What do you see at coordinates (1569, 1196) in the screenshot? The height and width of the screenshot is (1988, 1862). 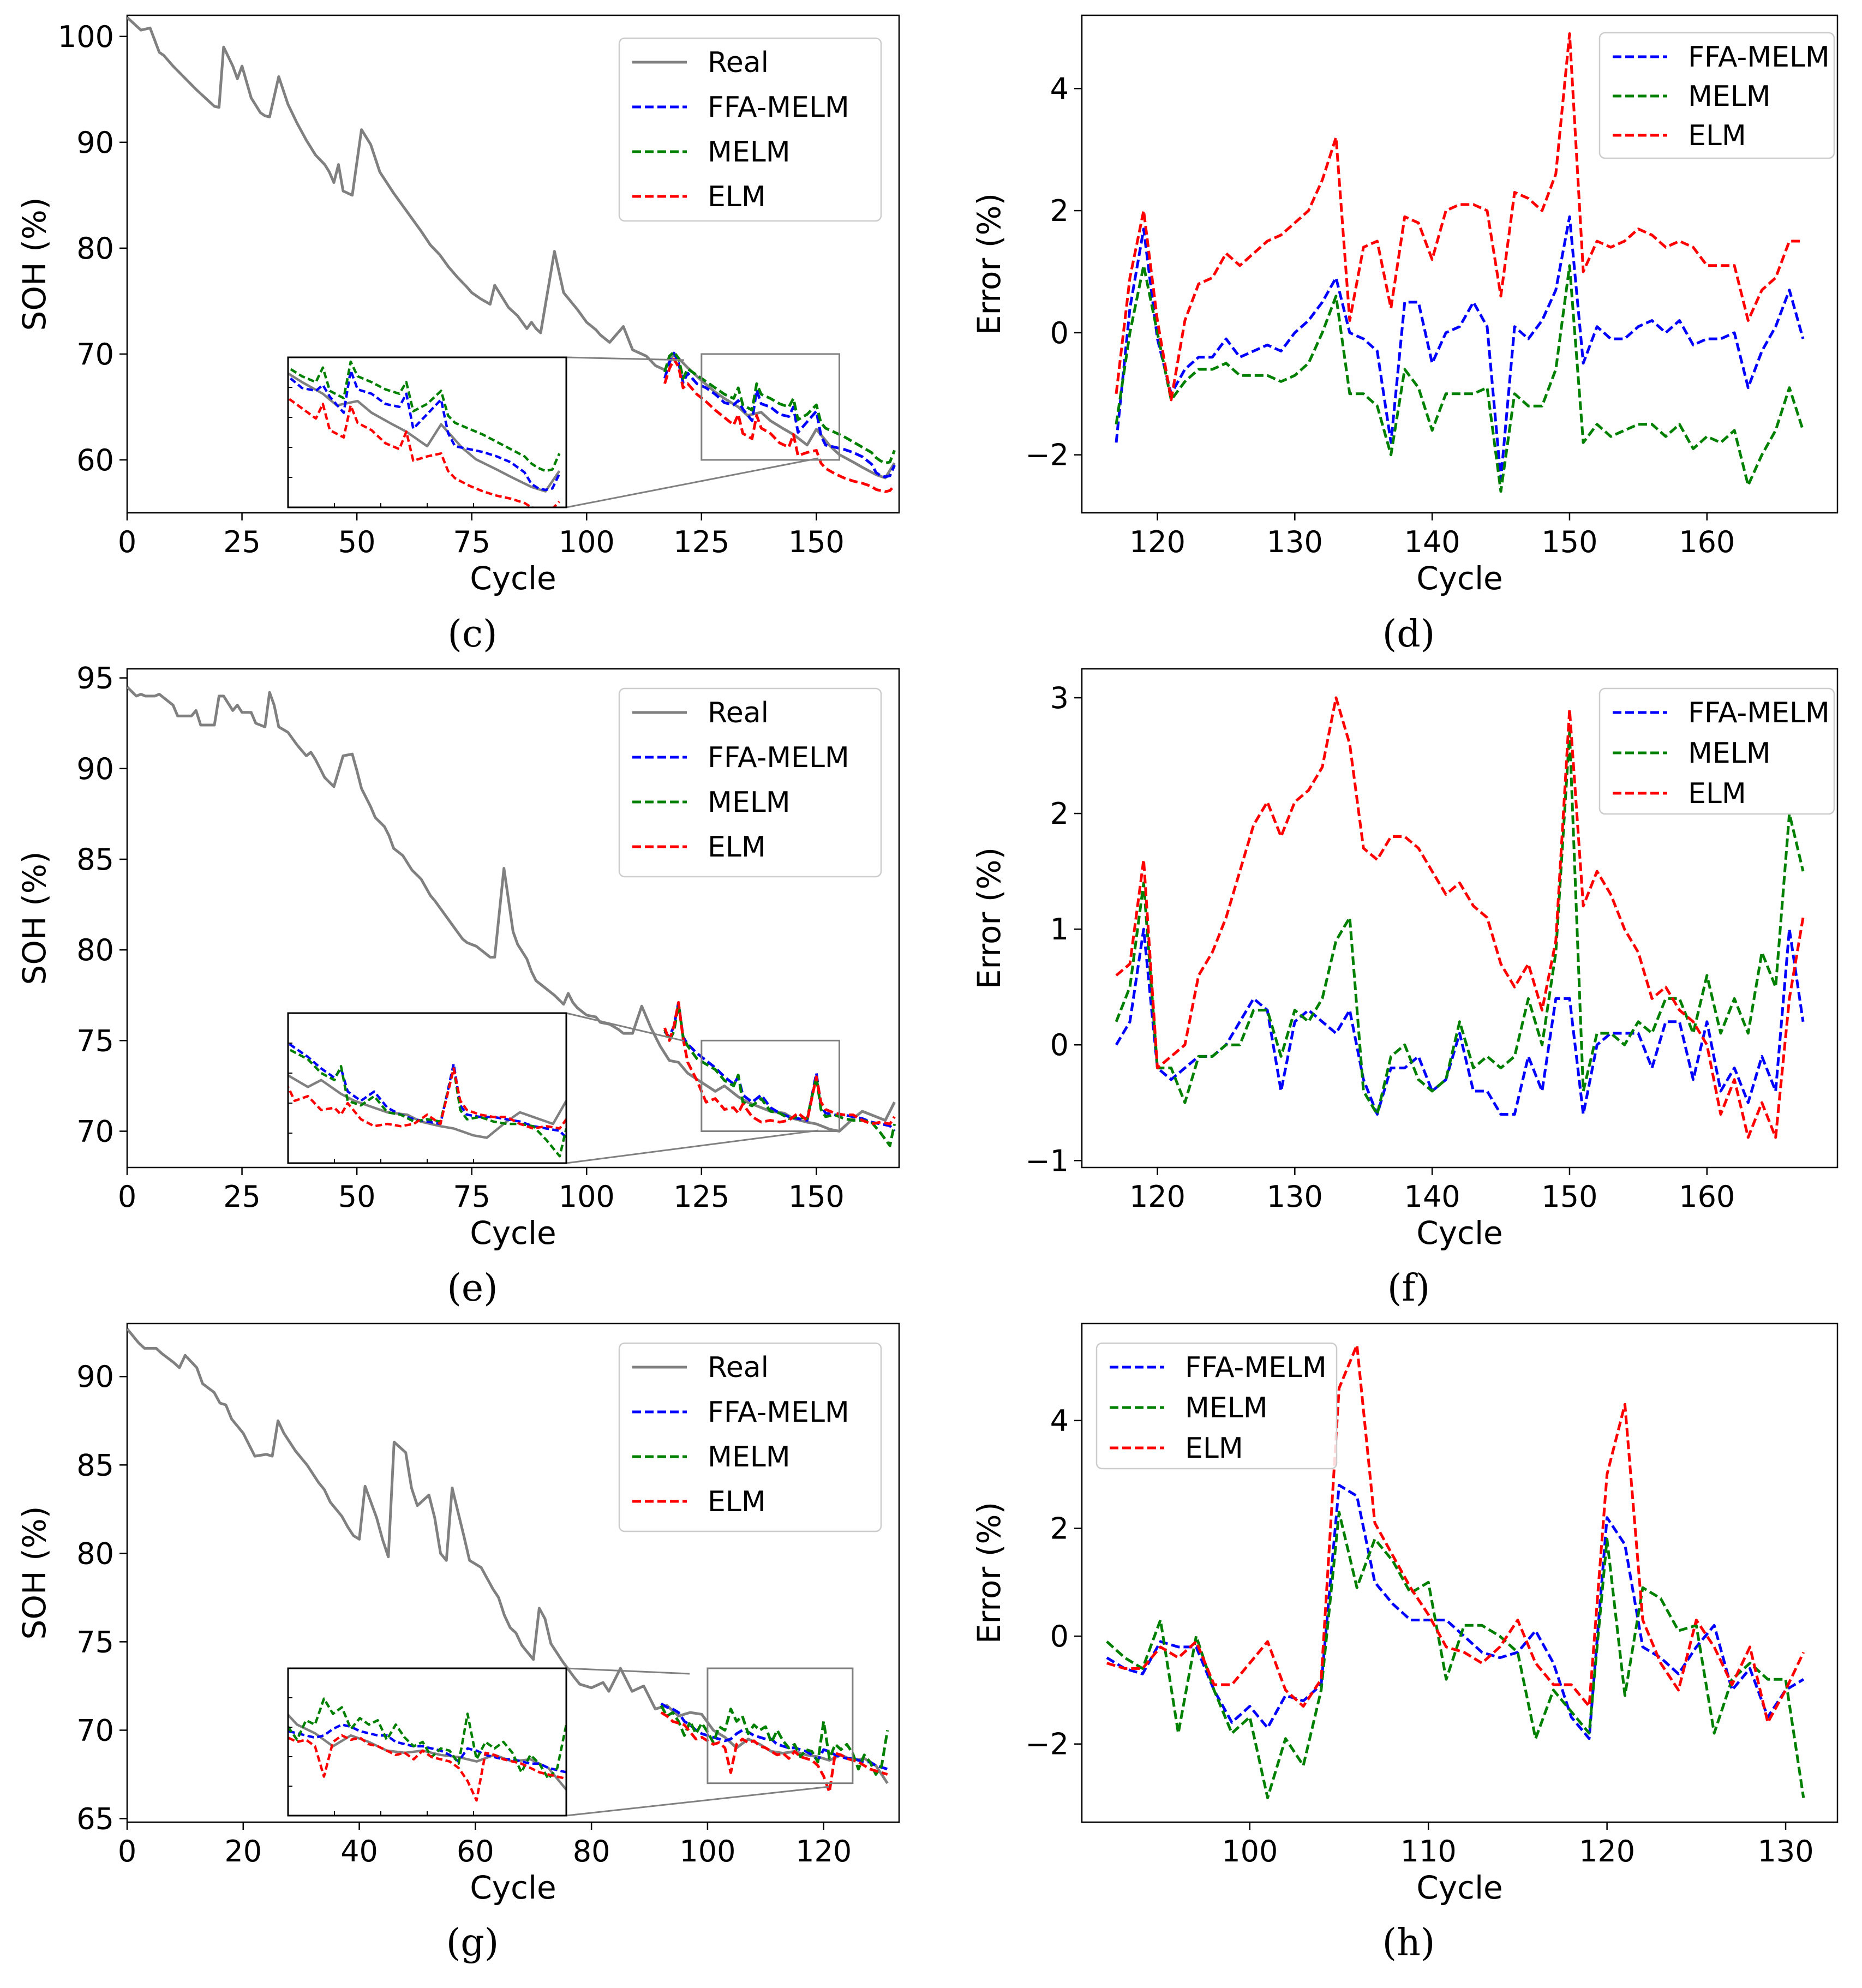 I see `x-tick-label: 150` at bounding box center [1569, 1196].